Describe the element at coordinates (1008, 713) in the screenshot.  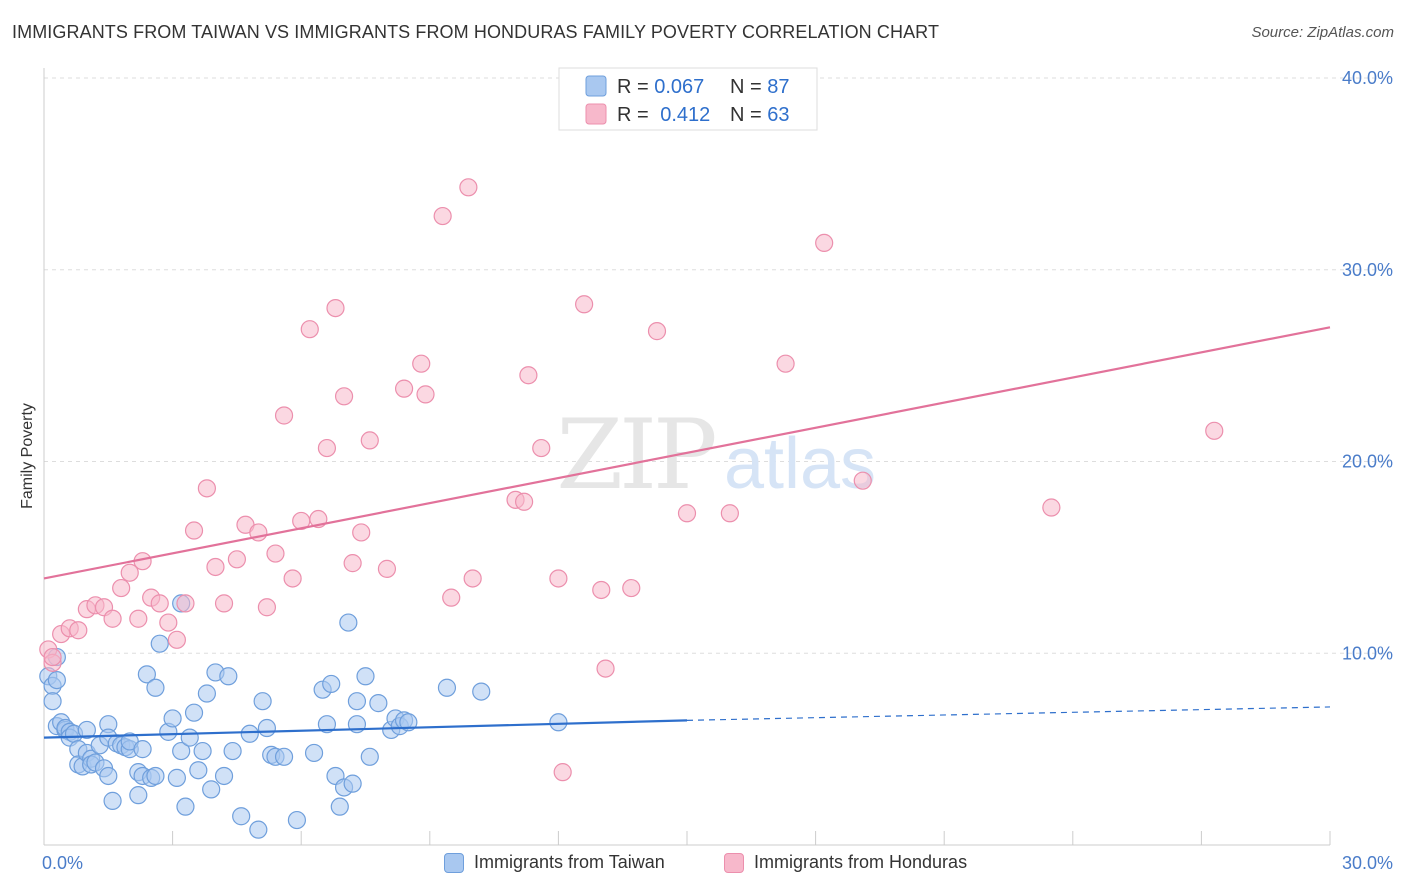
I see `taiwan-trend-extension` at that location.